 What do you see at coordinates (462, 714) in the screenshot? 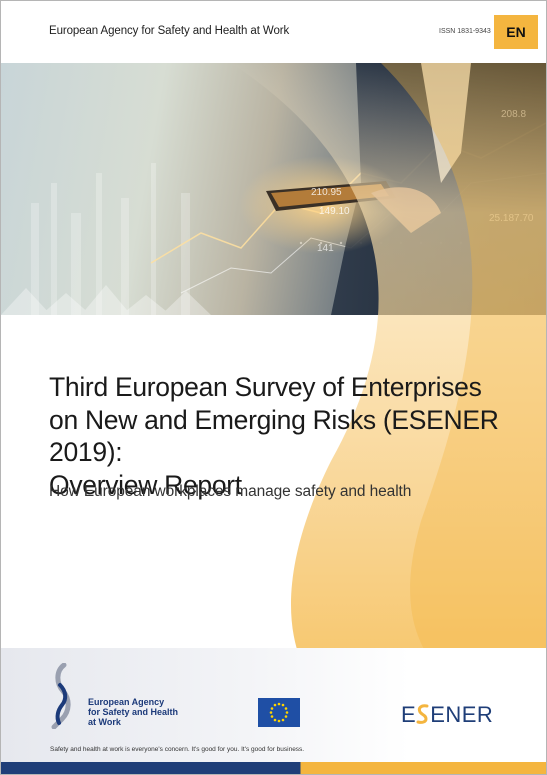
I see `esener-logo-suffix: ENER` at bounding box center [462, 714].